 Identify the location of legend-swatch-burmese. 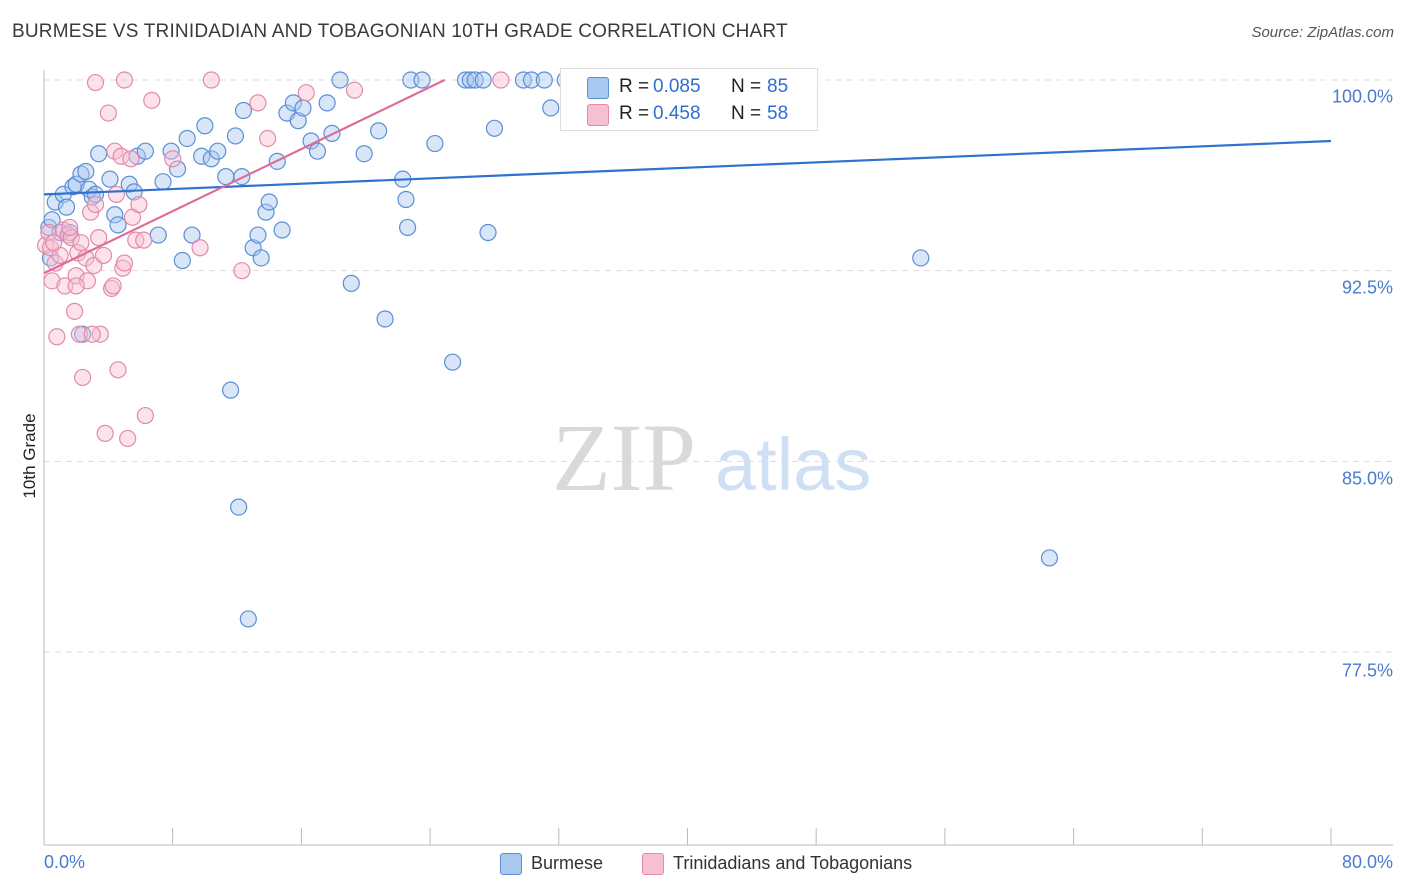
(511, 864).